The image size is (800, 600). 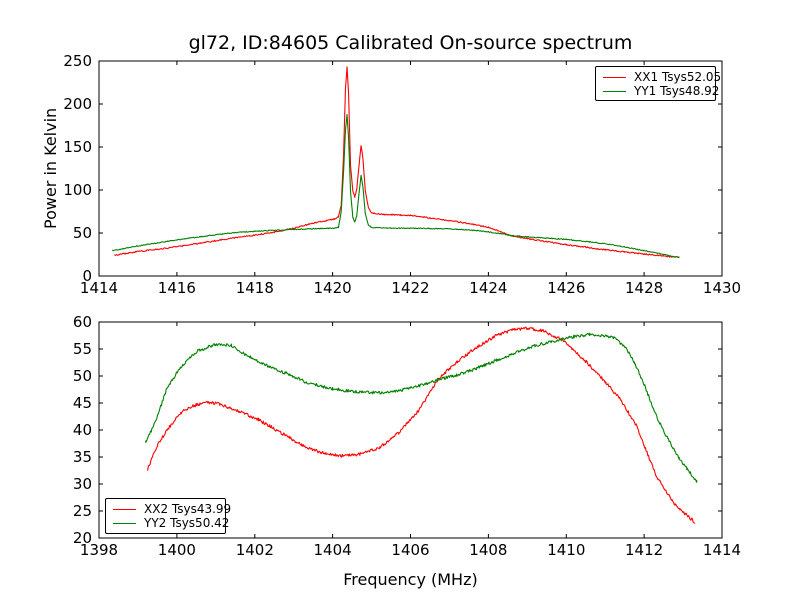 What do you see at coordinates (177, 288) in the screenshot?
I see `x-tick-label: 1416` at bounding box center [177, 288].